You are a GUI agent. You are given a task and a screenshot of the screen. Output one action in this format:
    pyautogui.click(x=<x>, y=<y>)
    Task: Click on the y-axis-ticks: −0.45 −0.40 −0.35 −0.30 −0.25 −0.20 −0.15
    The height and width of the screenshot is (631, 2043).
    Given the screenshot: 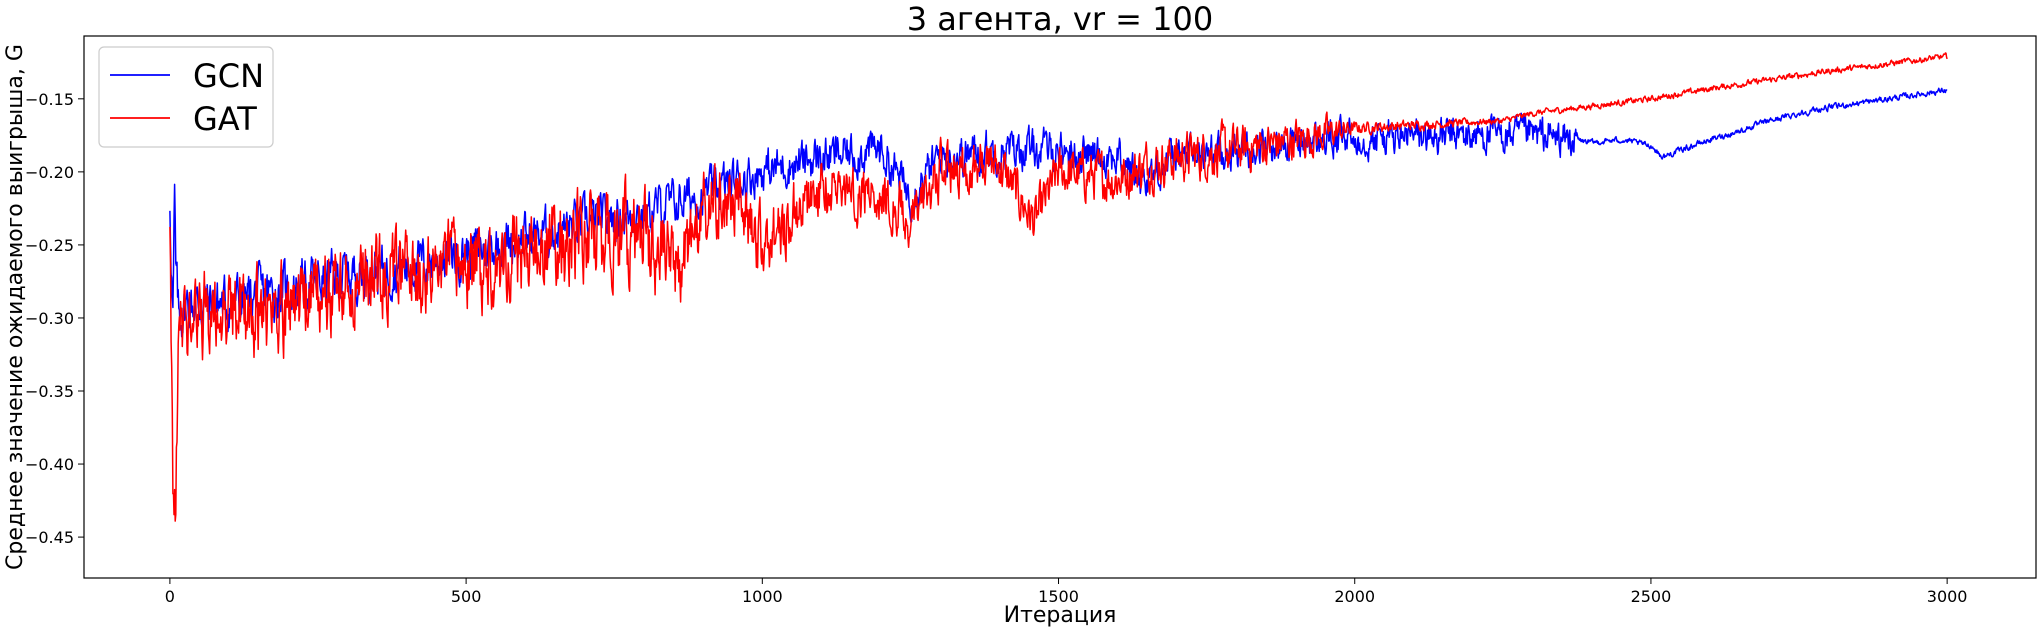 What is the action you would take?
    pyautogui.click(x=54, y=318)
    